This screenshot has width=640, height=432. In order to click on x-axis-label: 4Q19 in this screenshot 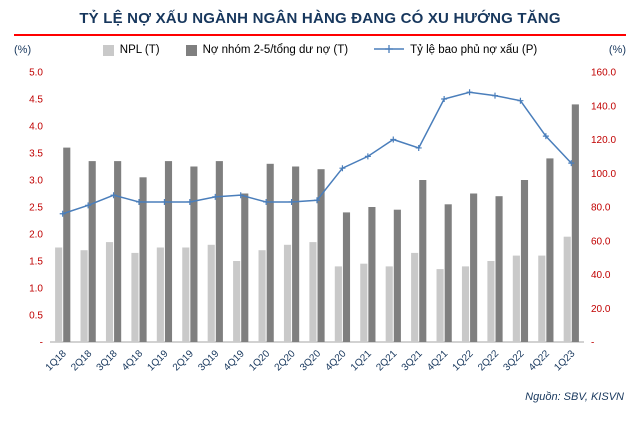, I will do `click(234, 360)`.